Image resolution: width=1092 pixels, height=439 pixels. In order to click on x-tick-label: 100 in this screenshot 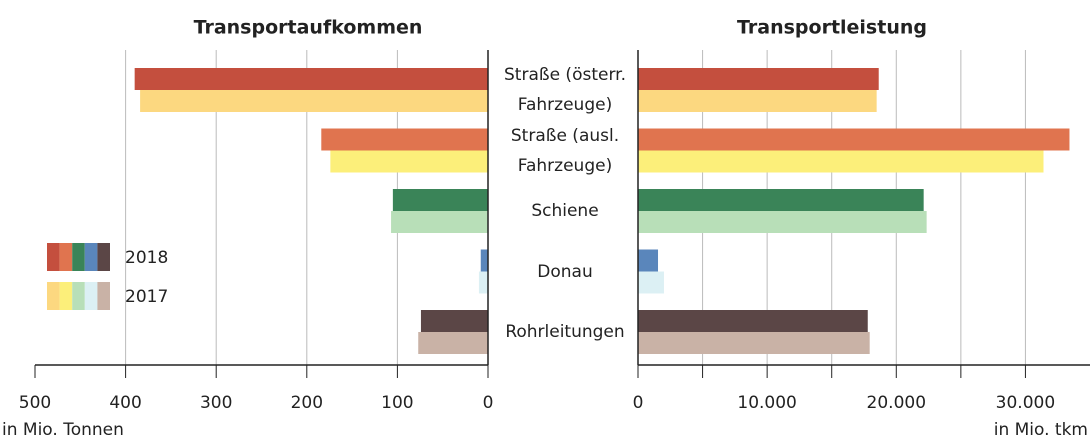, I will do `click(397, 403)`.